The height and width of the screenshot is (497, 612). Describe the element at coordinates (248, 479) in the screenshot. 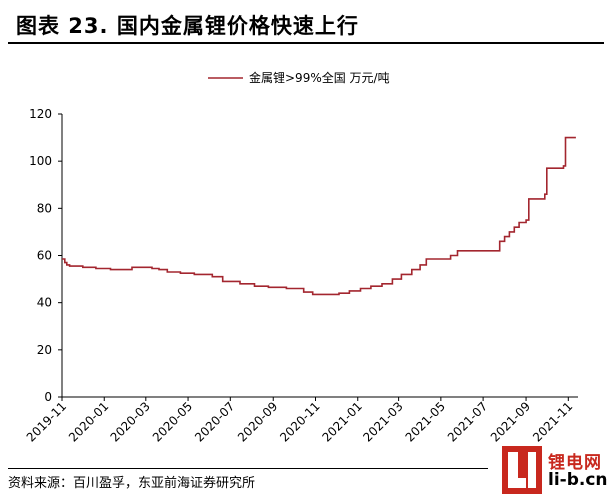

I see `source-note: 资料来源：百川盈孚，东亚前海证券研究所` at that location.